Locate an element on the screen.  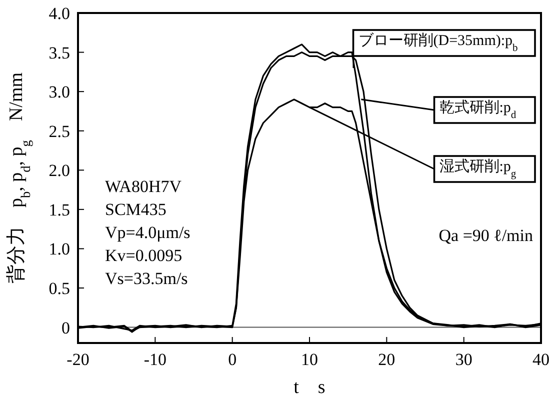
annotation: Vp=4.0μm/s is located at coordinates (147, 232).